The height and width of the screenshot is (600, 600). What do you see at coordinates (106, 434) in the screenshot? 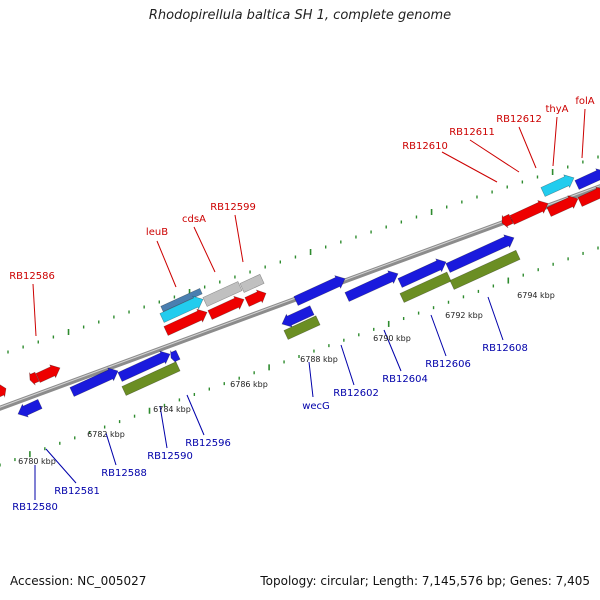
I see `scale-label: 6782 kbp` at bounding box center [106, 434].